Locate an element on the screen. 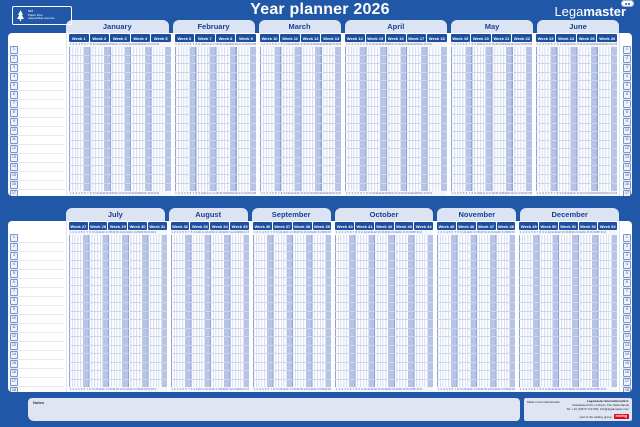 The height and width of the screenshot is (427, 640). label-row: 8 is located at coordinates (36, 113).